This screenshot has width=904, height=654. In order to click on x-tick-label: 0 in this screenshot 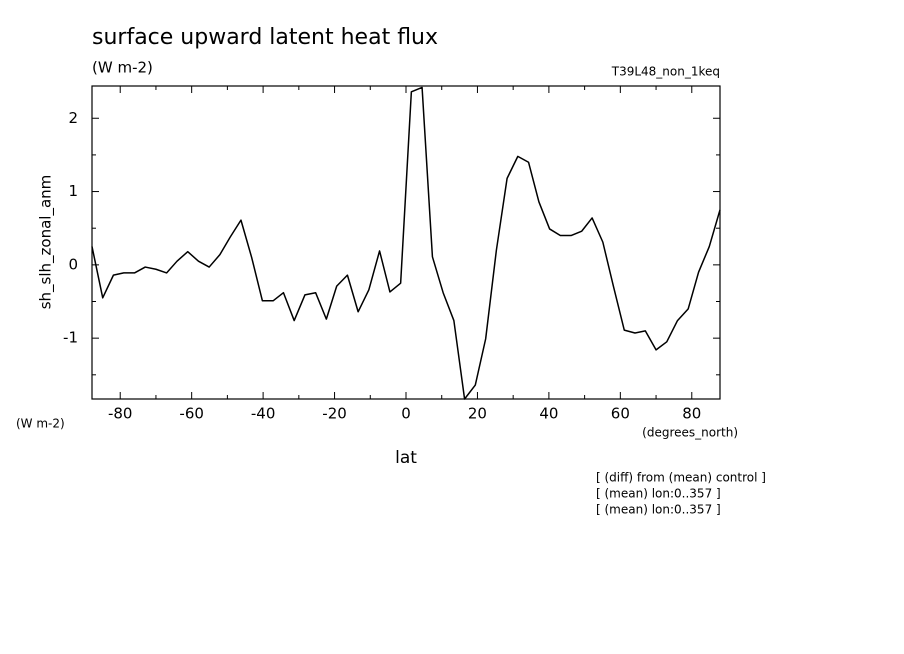, I will do `click(406, 414)`.